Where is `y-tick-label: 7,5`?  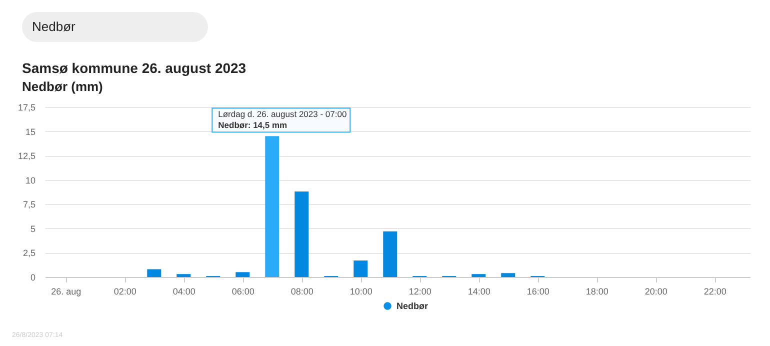 y-tick-label: 7,5 is located at coordinates (29, 205).